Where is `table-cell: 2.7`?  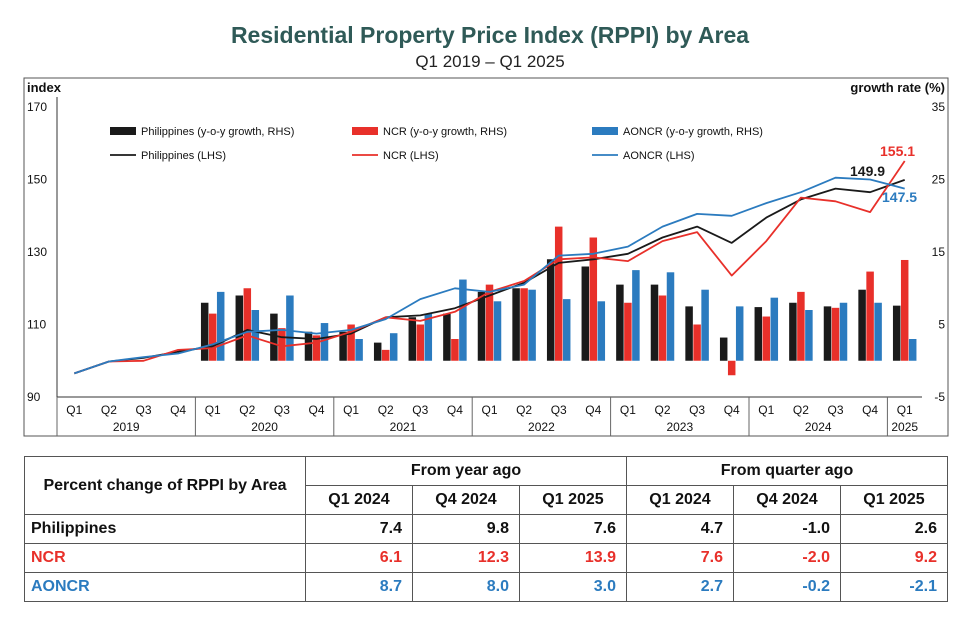 table-cell: 2.7 is located at coordinates (680, 587).